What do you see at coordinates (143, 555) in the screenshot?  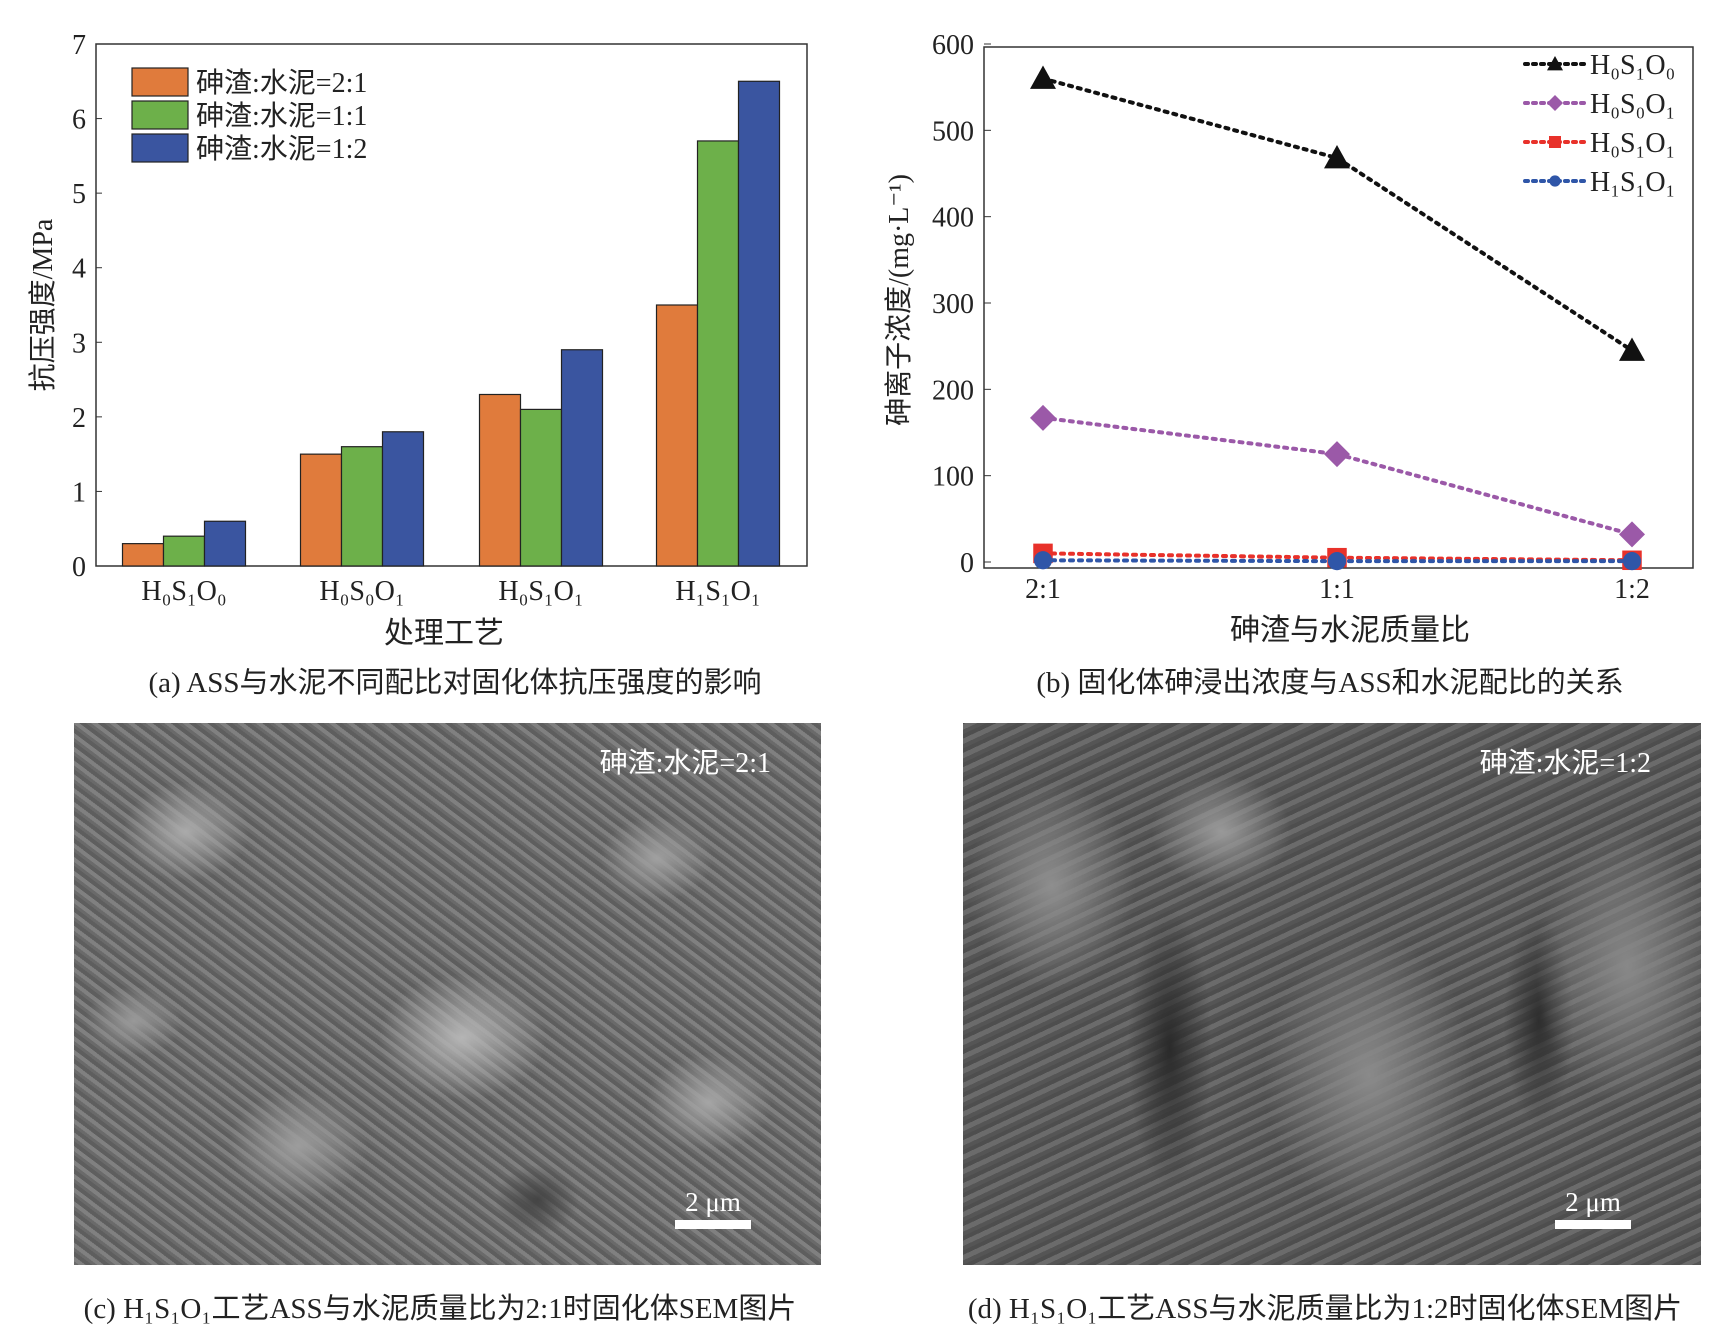 I see `bar-H₀S₁O₀-series-1` at bounding box center [143, 555].